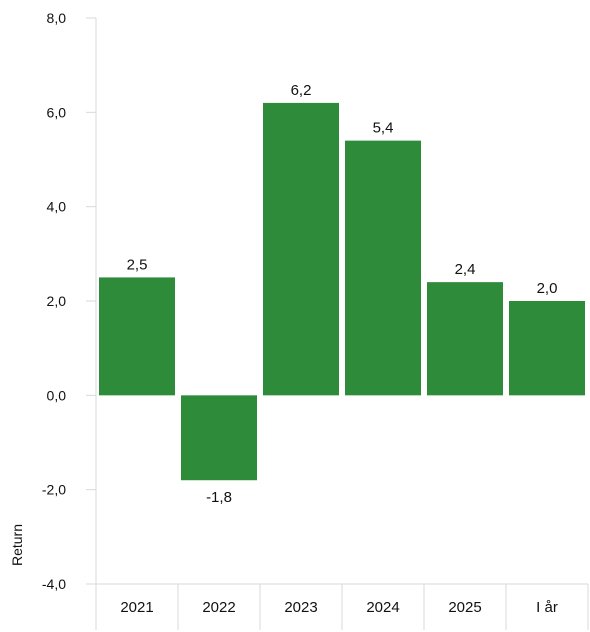  I want to click on data-label: 6,2, so click(301, 90).